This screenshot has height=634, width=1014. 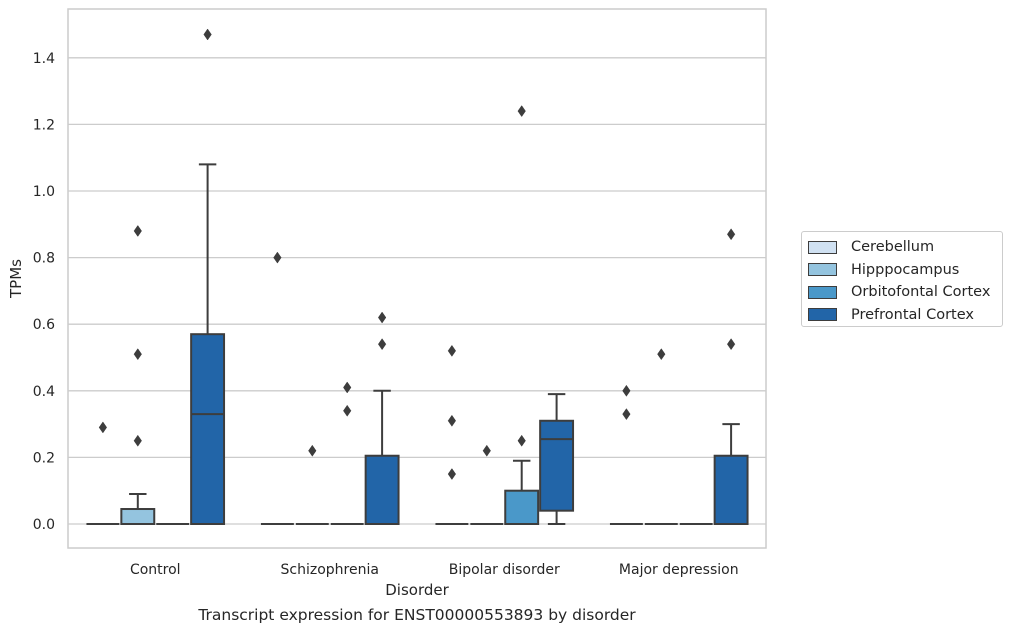 I want to click on legend-swatch-prefrontal, so click(x=822, y=315).